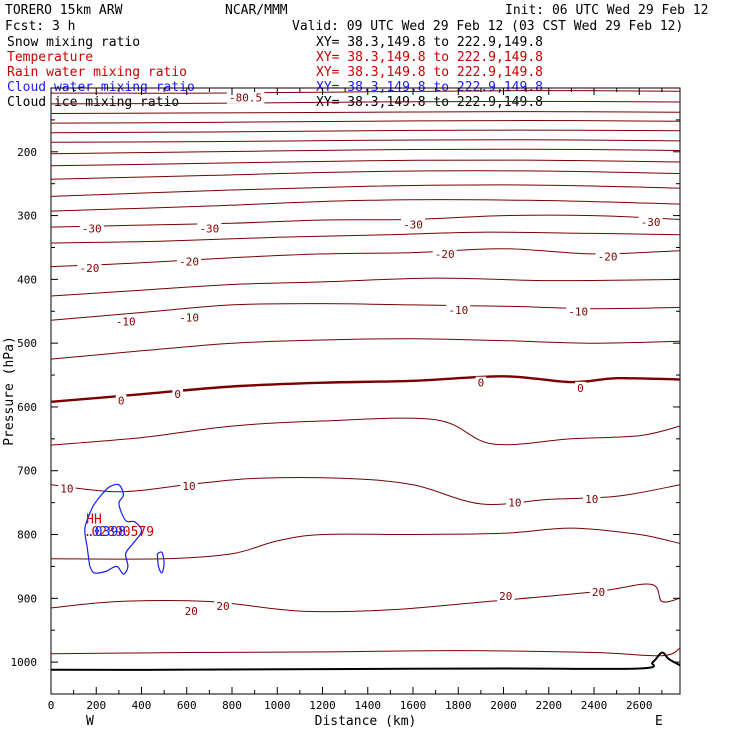 This screenshot has width=740, height=740. What do you see at coordinates (659, 721) in the screenshot?
I see `east-end-label: E` at bounding box center [659, 721].